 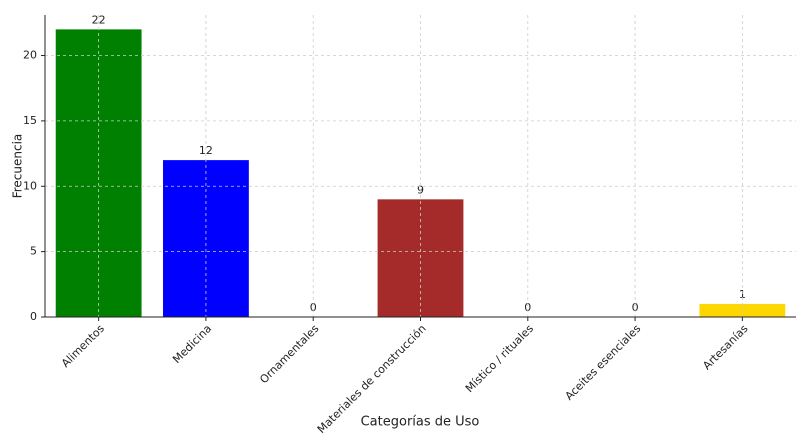 What do you see at coordinates (499, 358) in the screenshot?
I see `x-tick-label: Místico / rituales` at bounding box center [499, 358].